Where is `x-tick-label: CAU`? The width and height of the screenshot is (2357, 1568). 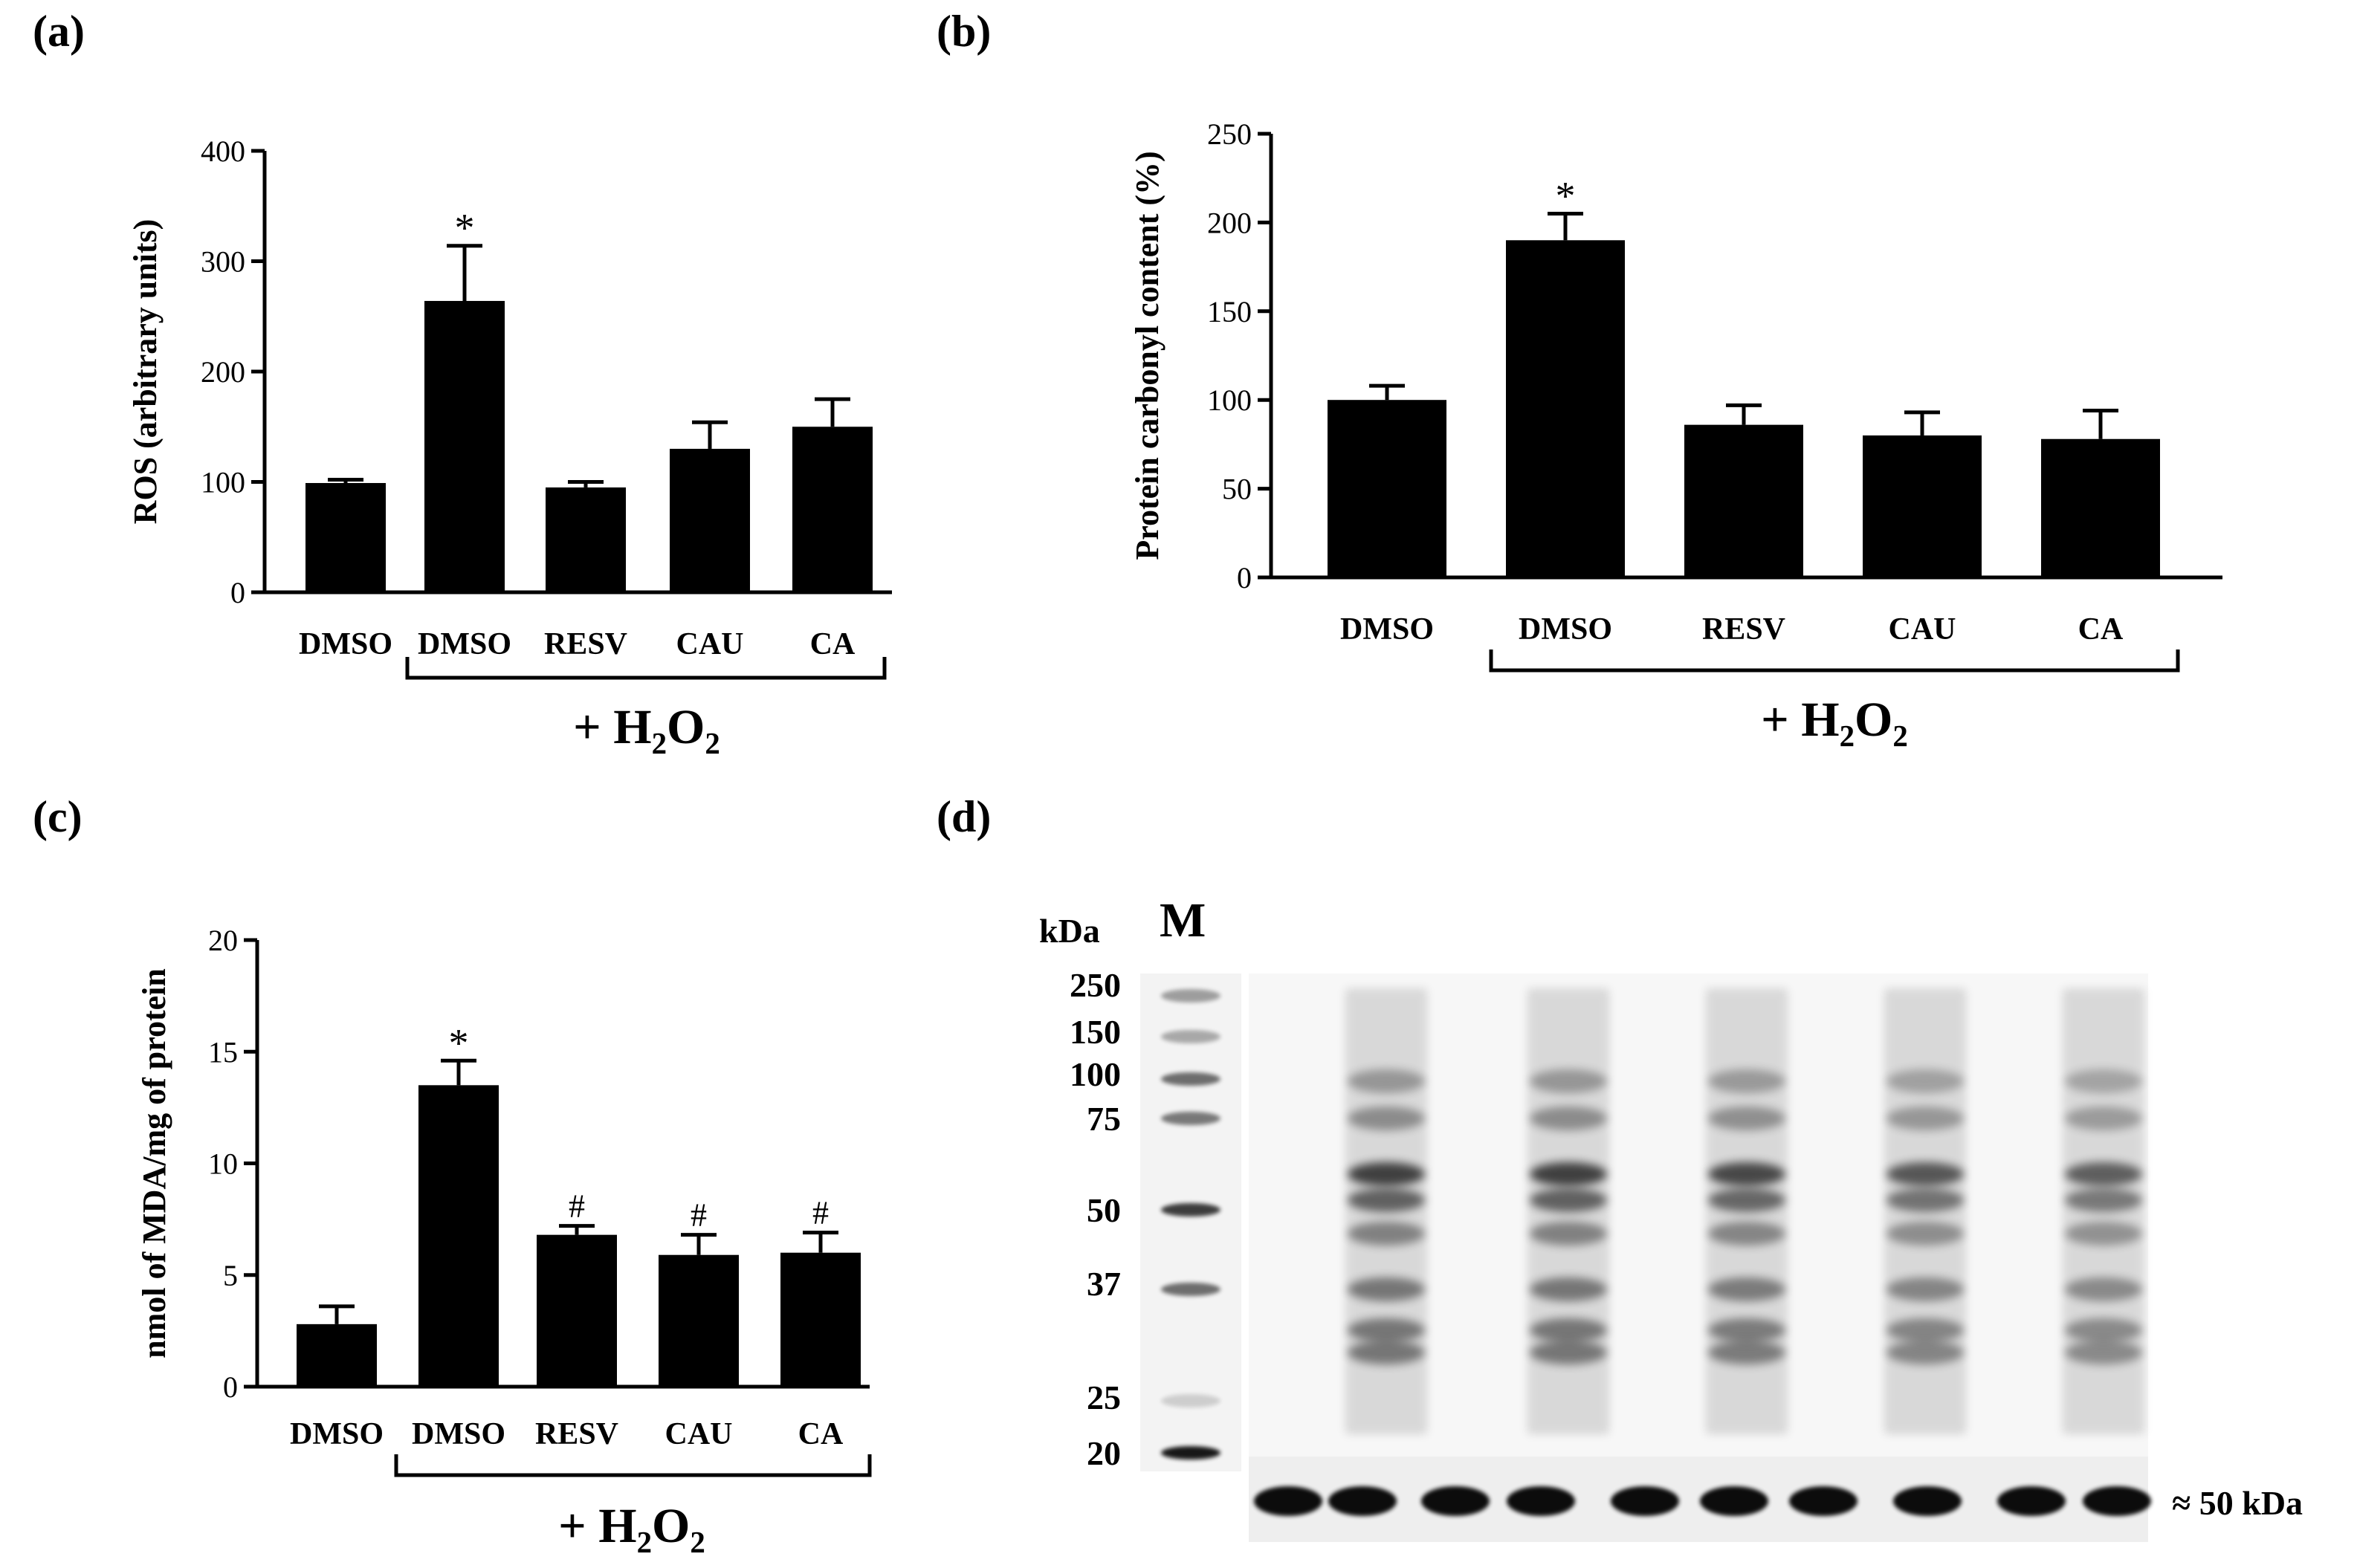
x-tick-label: CAU is located at coordinates (1922, 629).